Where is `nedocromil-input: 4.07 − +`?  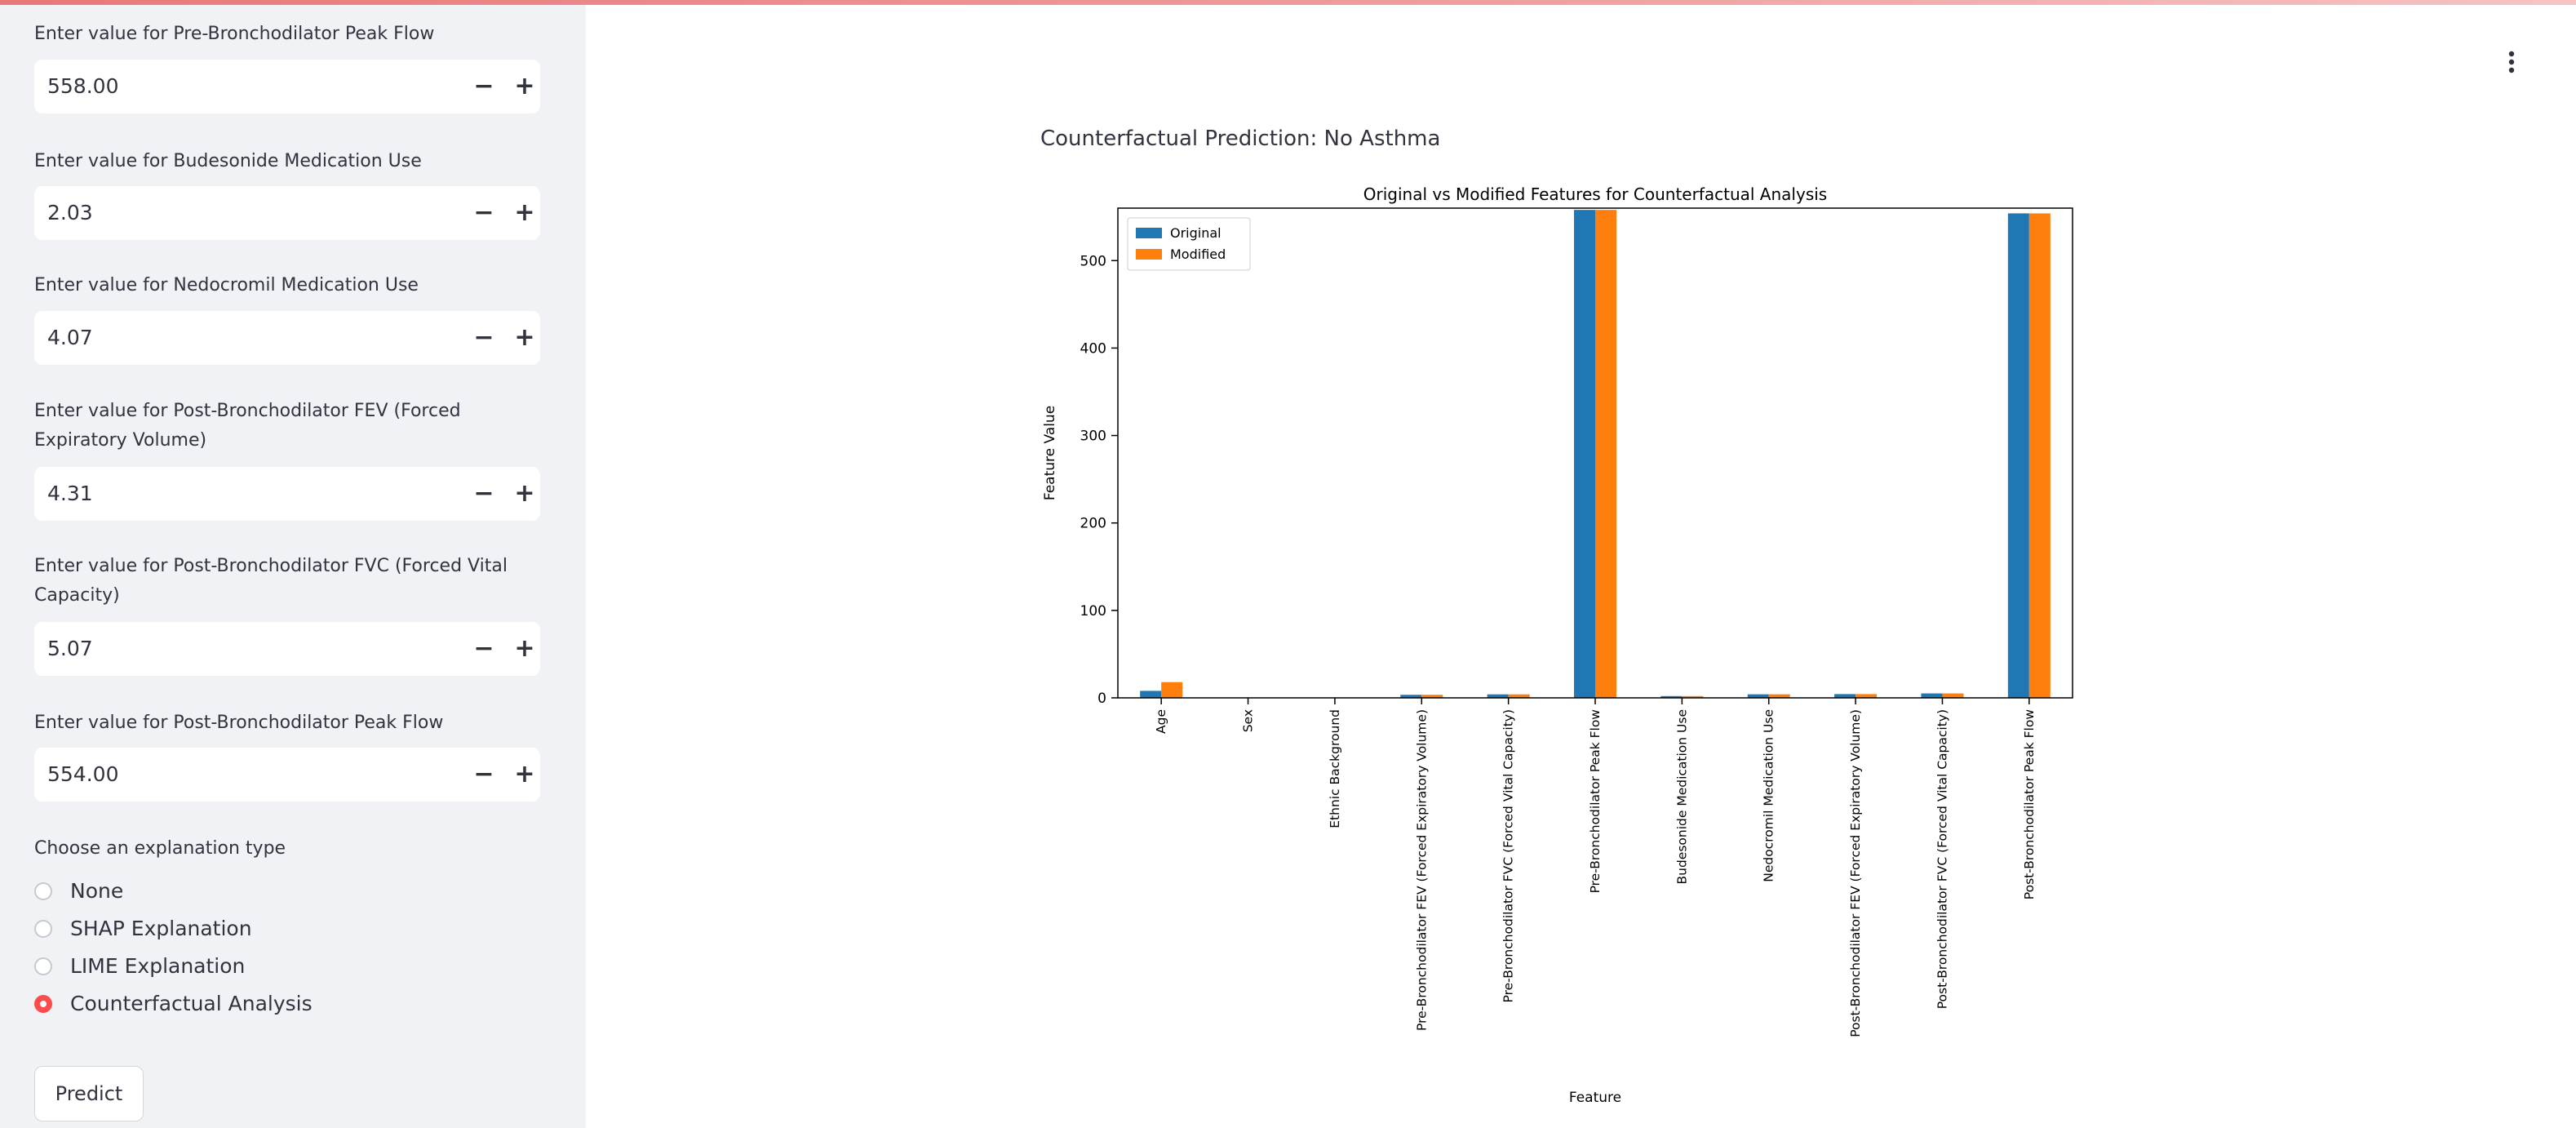 nedocromil-input: 4.07 − + is located at coordinates (287, 338).